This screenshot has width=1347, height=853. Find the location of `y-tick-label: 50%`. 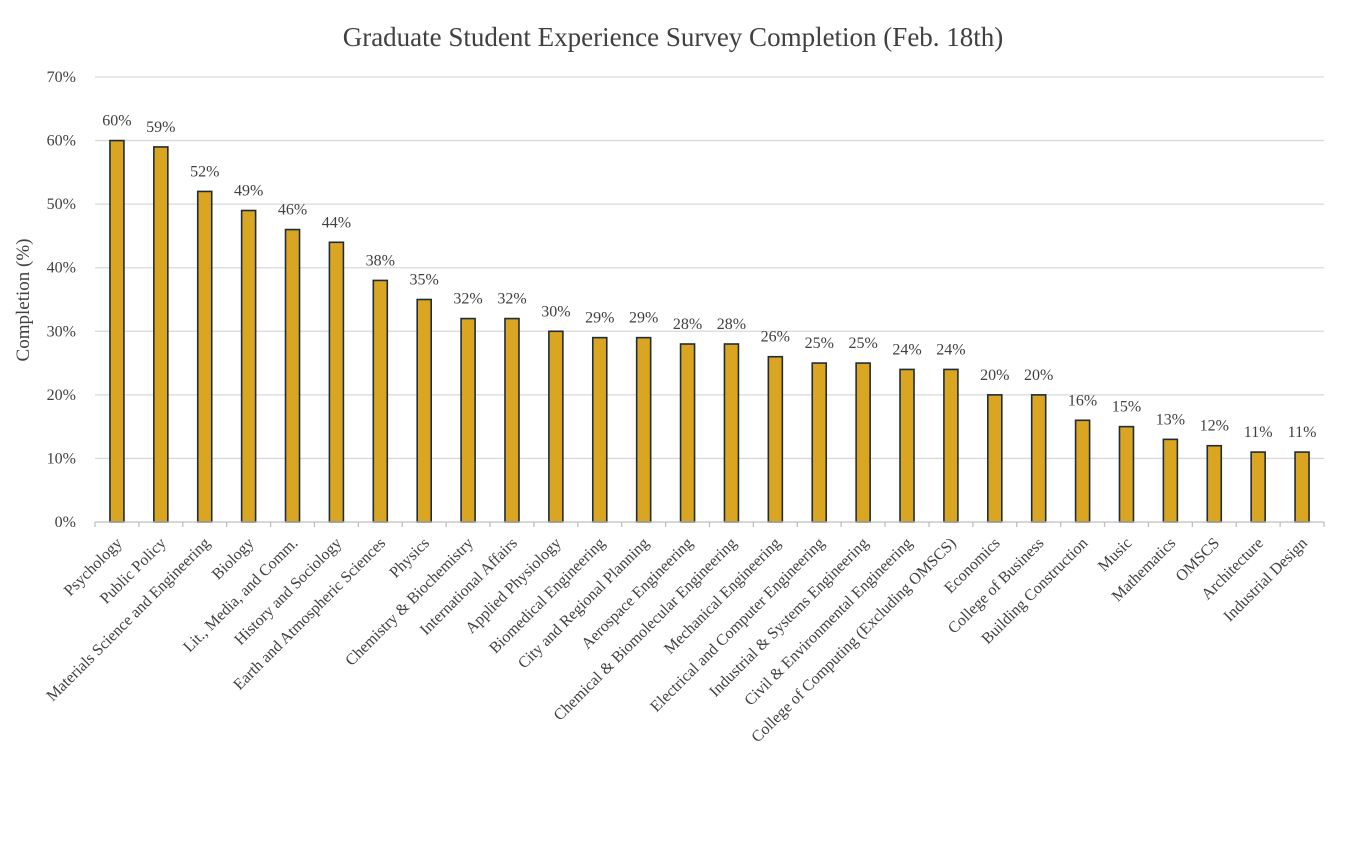

y-tick-label: 50% is located at coordinates (61, 204).